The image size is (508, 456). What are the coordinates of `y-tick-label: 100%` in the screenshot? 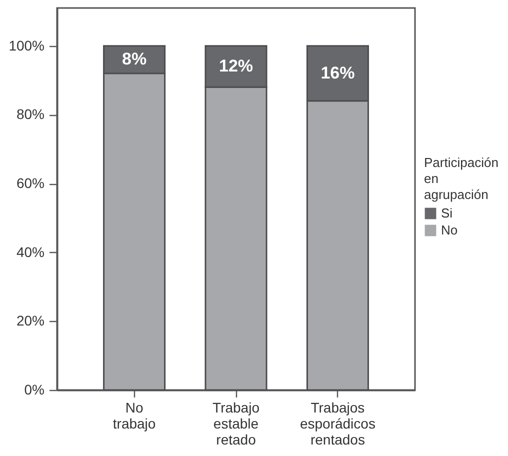 It's located at (26, 45).